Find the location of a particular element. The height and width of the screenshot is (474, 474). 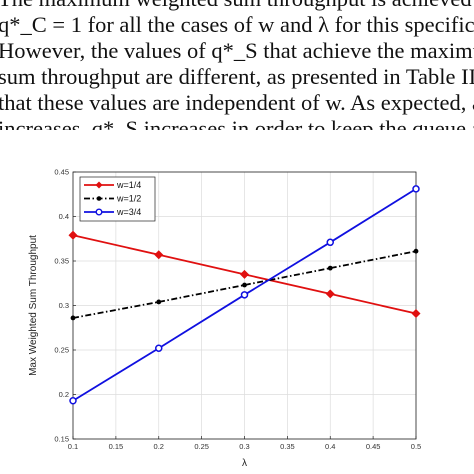

y-tick-label: 0.35 is located at coordinates (61, 261).